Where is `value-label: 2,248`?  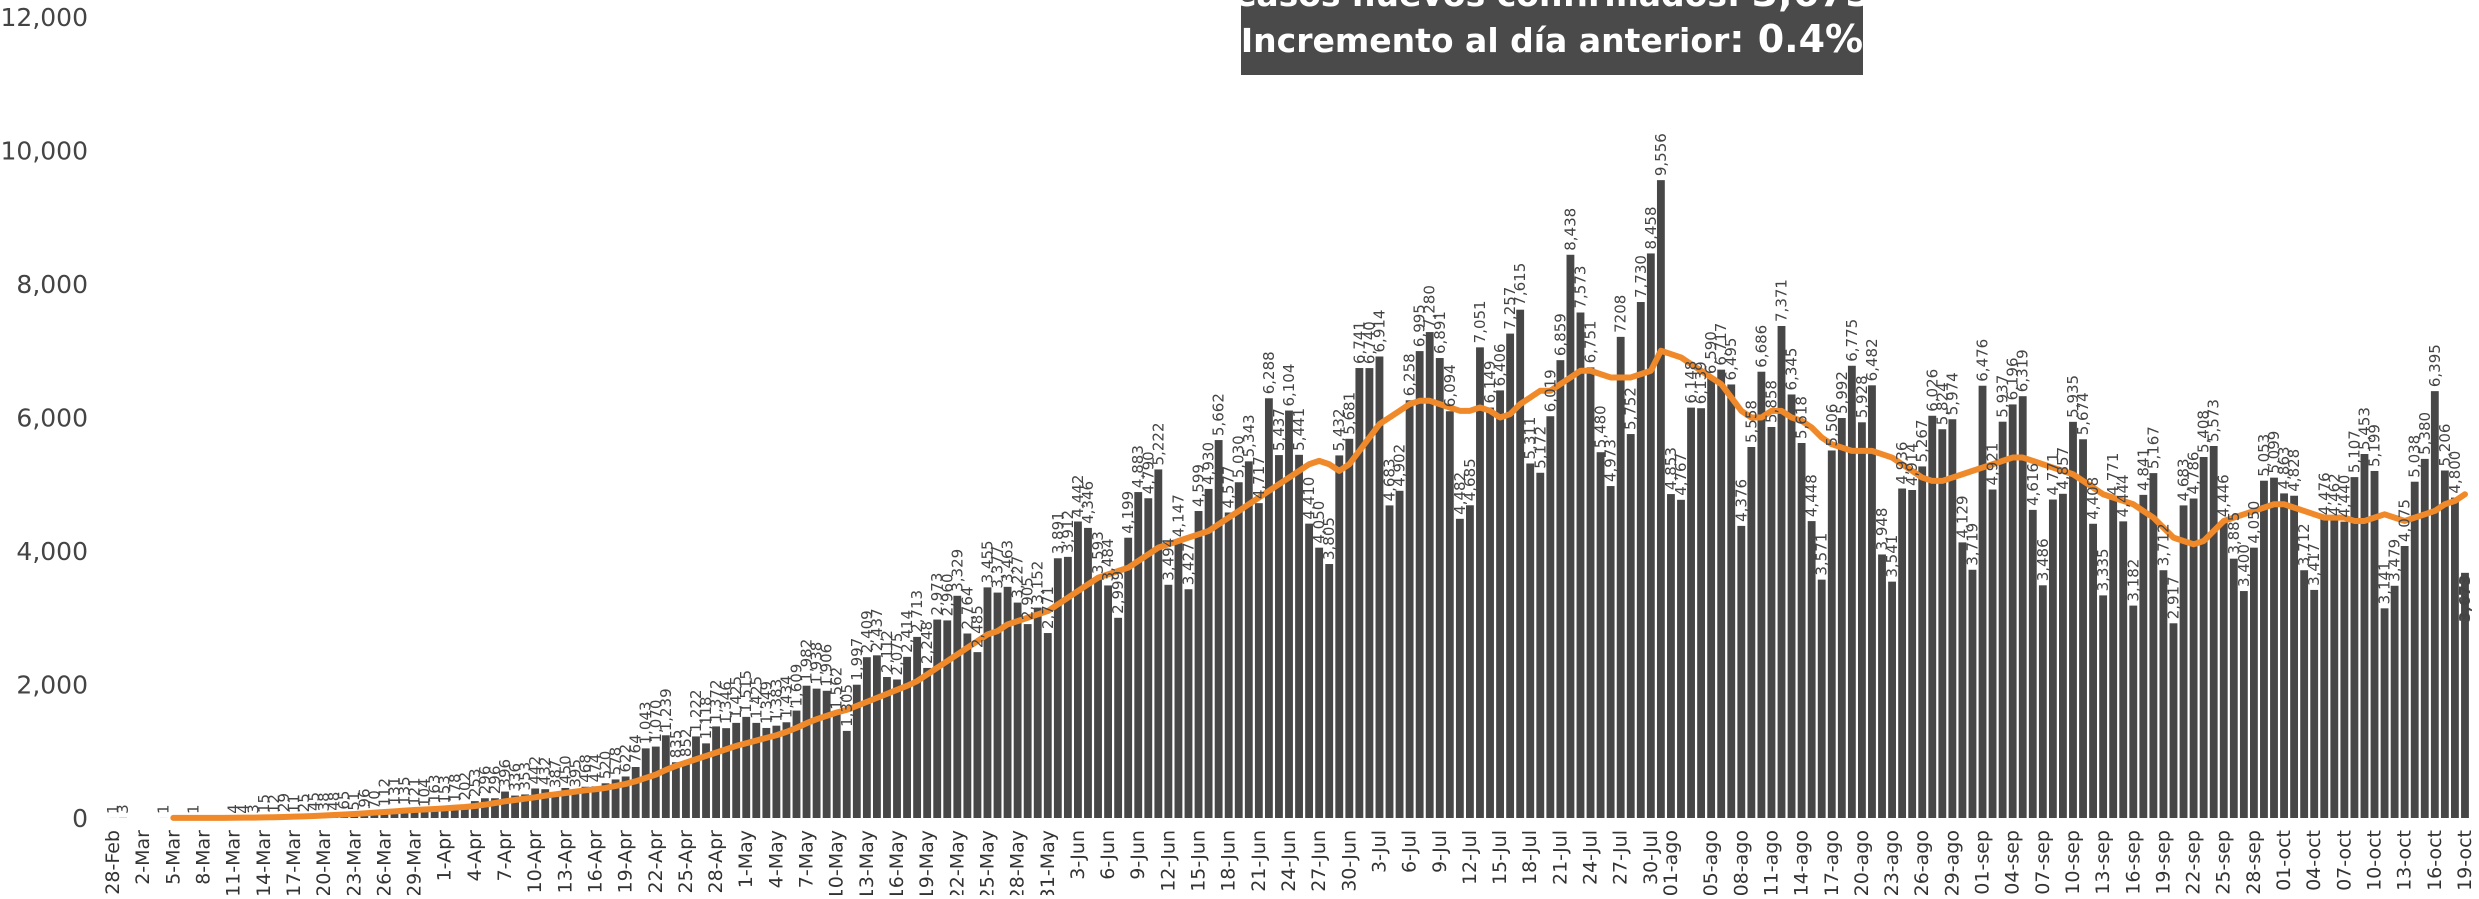 value-label: 2,248 is located at coordinates (927, 642).